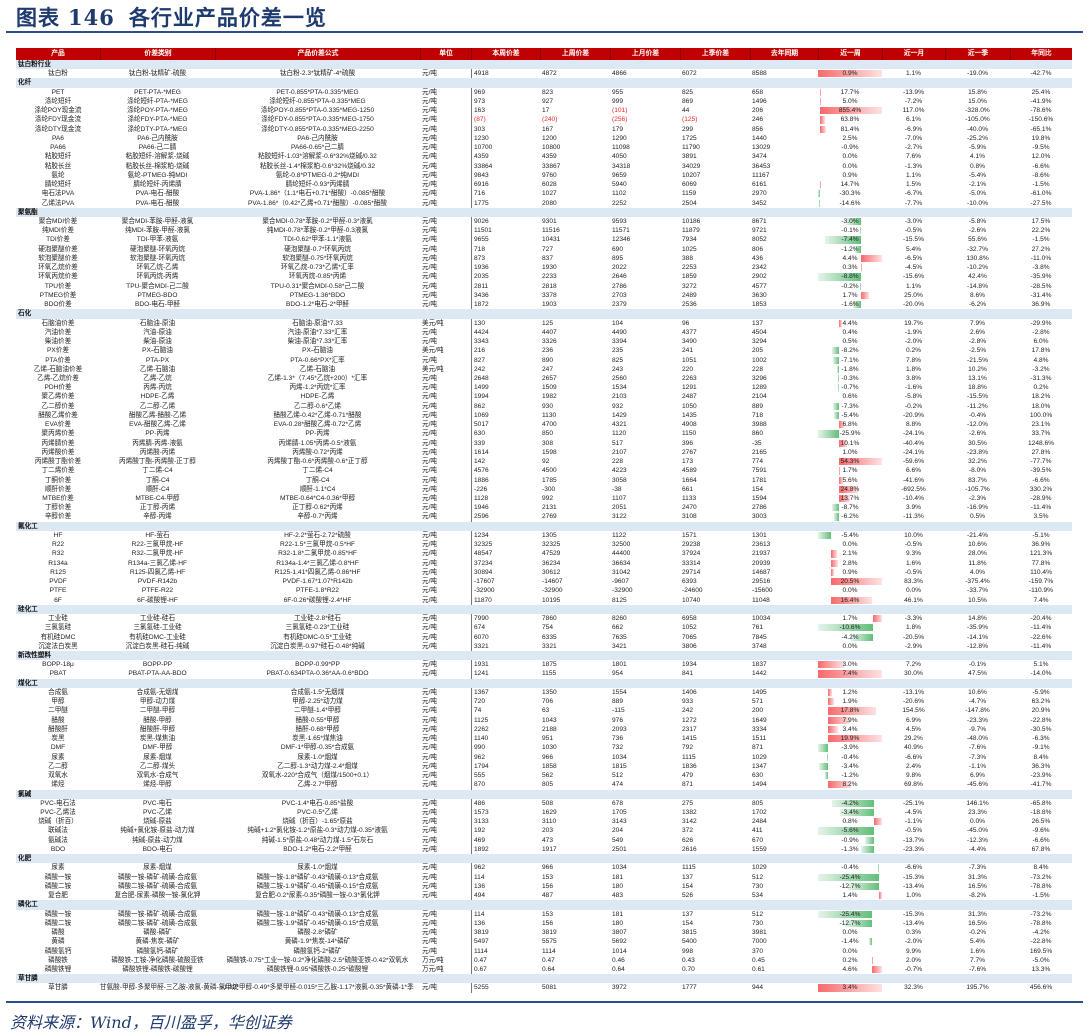 This screenshot has width=1089, height=1033. I want to click on cell-last-year: 23613, so click(784, 544).